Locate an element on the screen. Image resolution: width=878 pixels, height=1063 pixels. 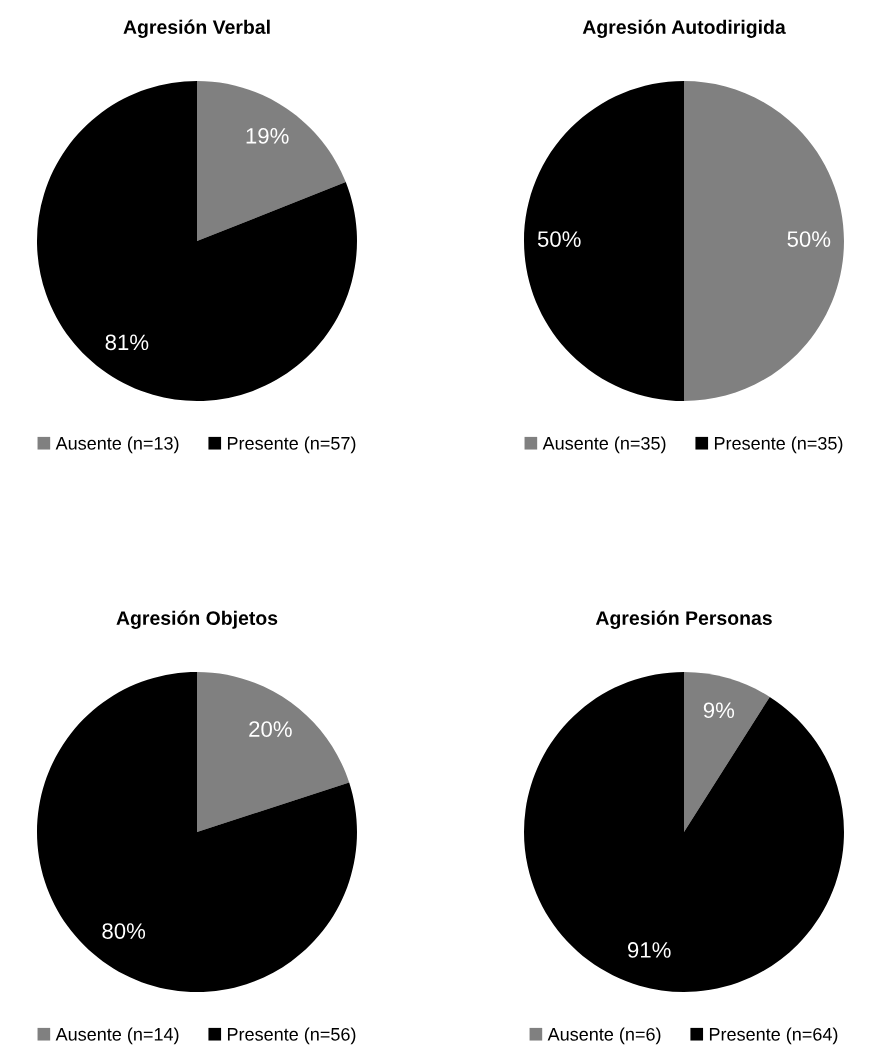
legend-label: Ausente (n=6) is located at coordinates (604, 1036).